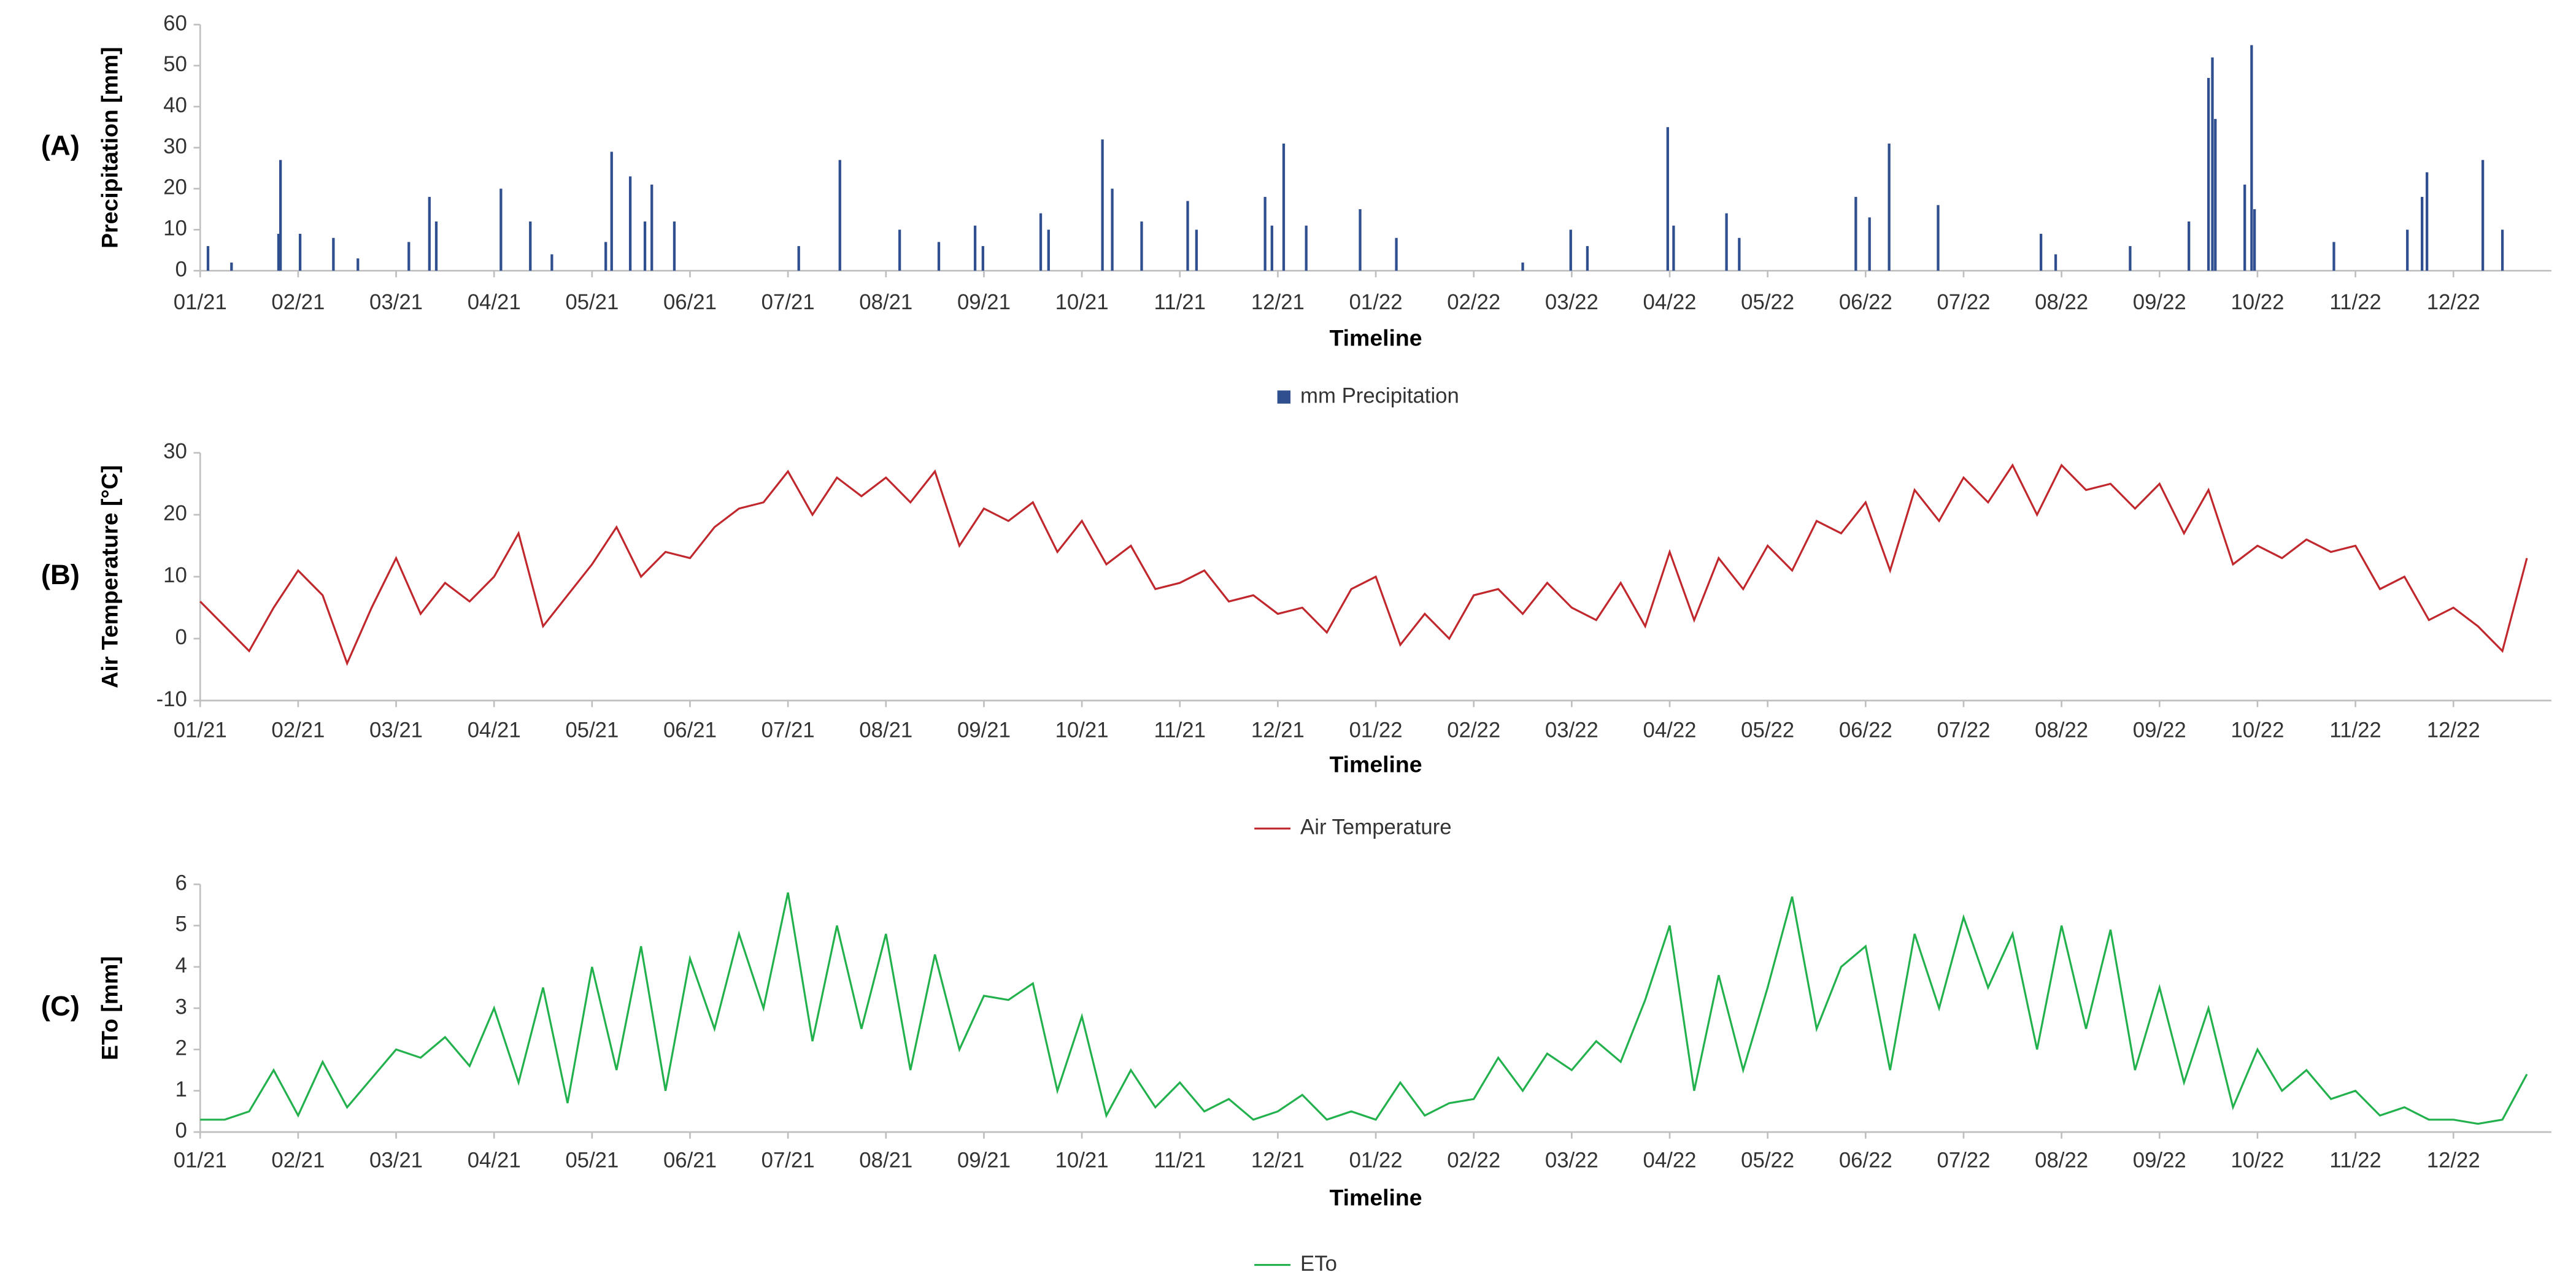  Describe the element at coordinates (2159, 302) in the screenshot. I see `x-tick-label: 09/22` at that location.